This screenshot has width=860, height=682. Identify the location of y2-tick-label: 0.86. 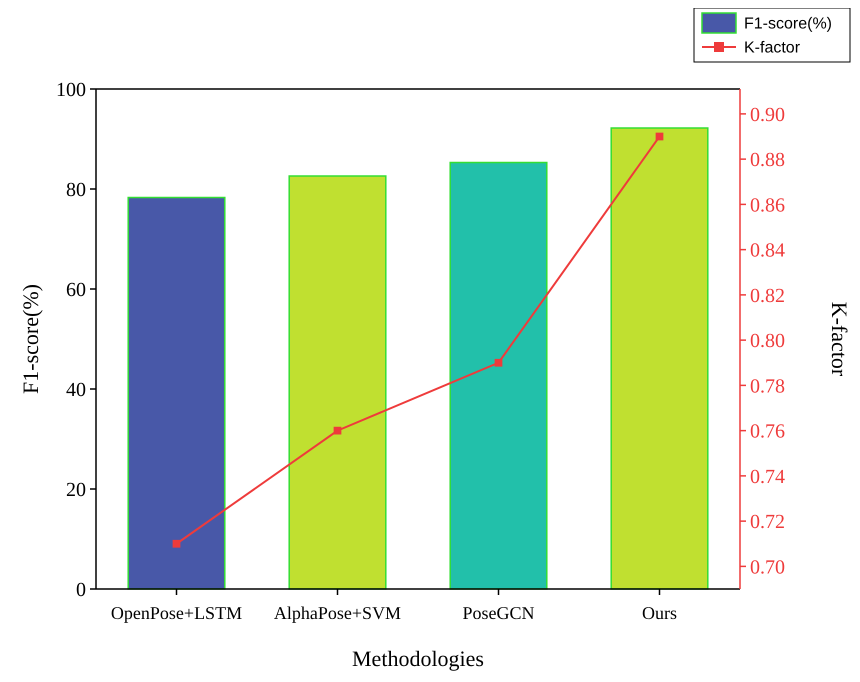
(767, 205).